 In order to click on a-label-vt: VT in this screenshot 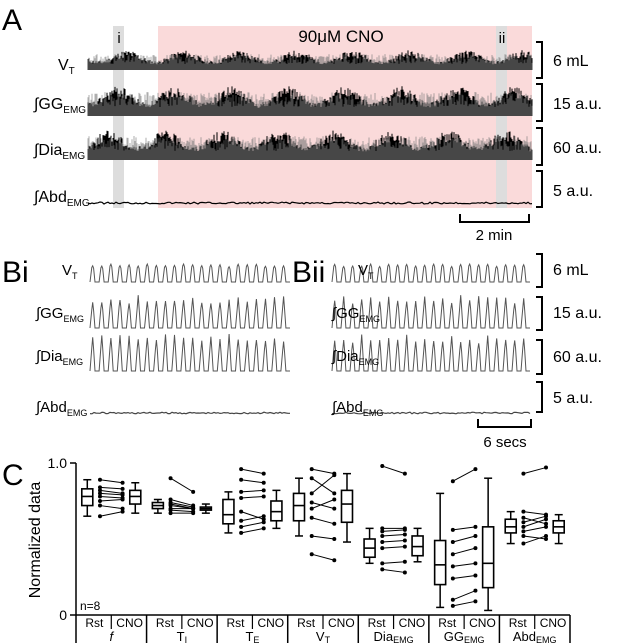, I will do `click(66, 67)`.